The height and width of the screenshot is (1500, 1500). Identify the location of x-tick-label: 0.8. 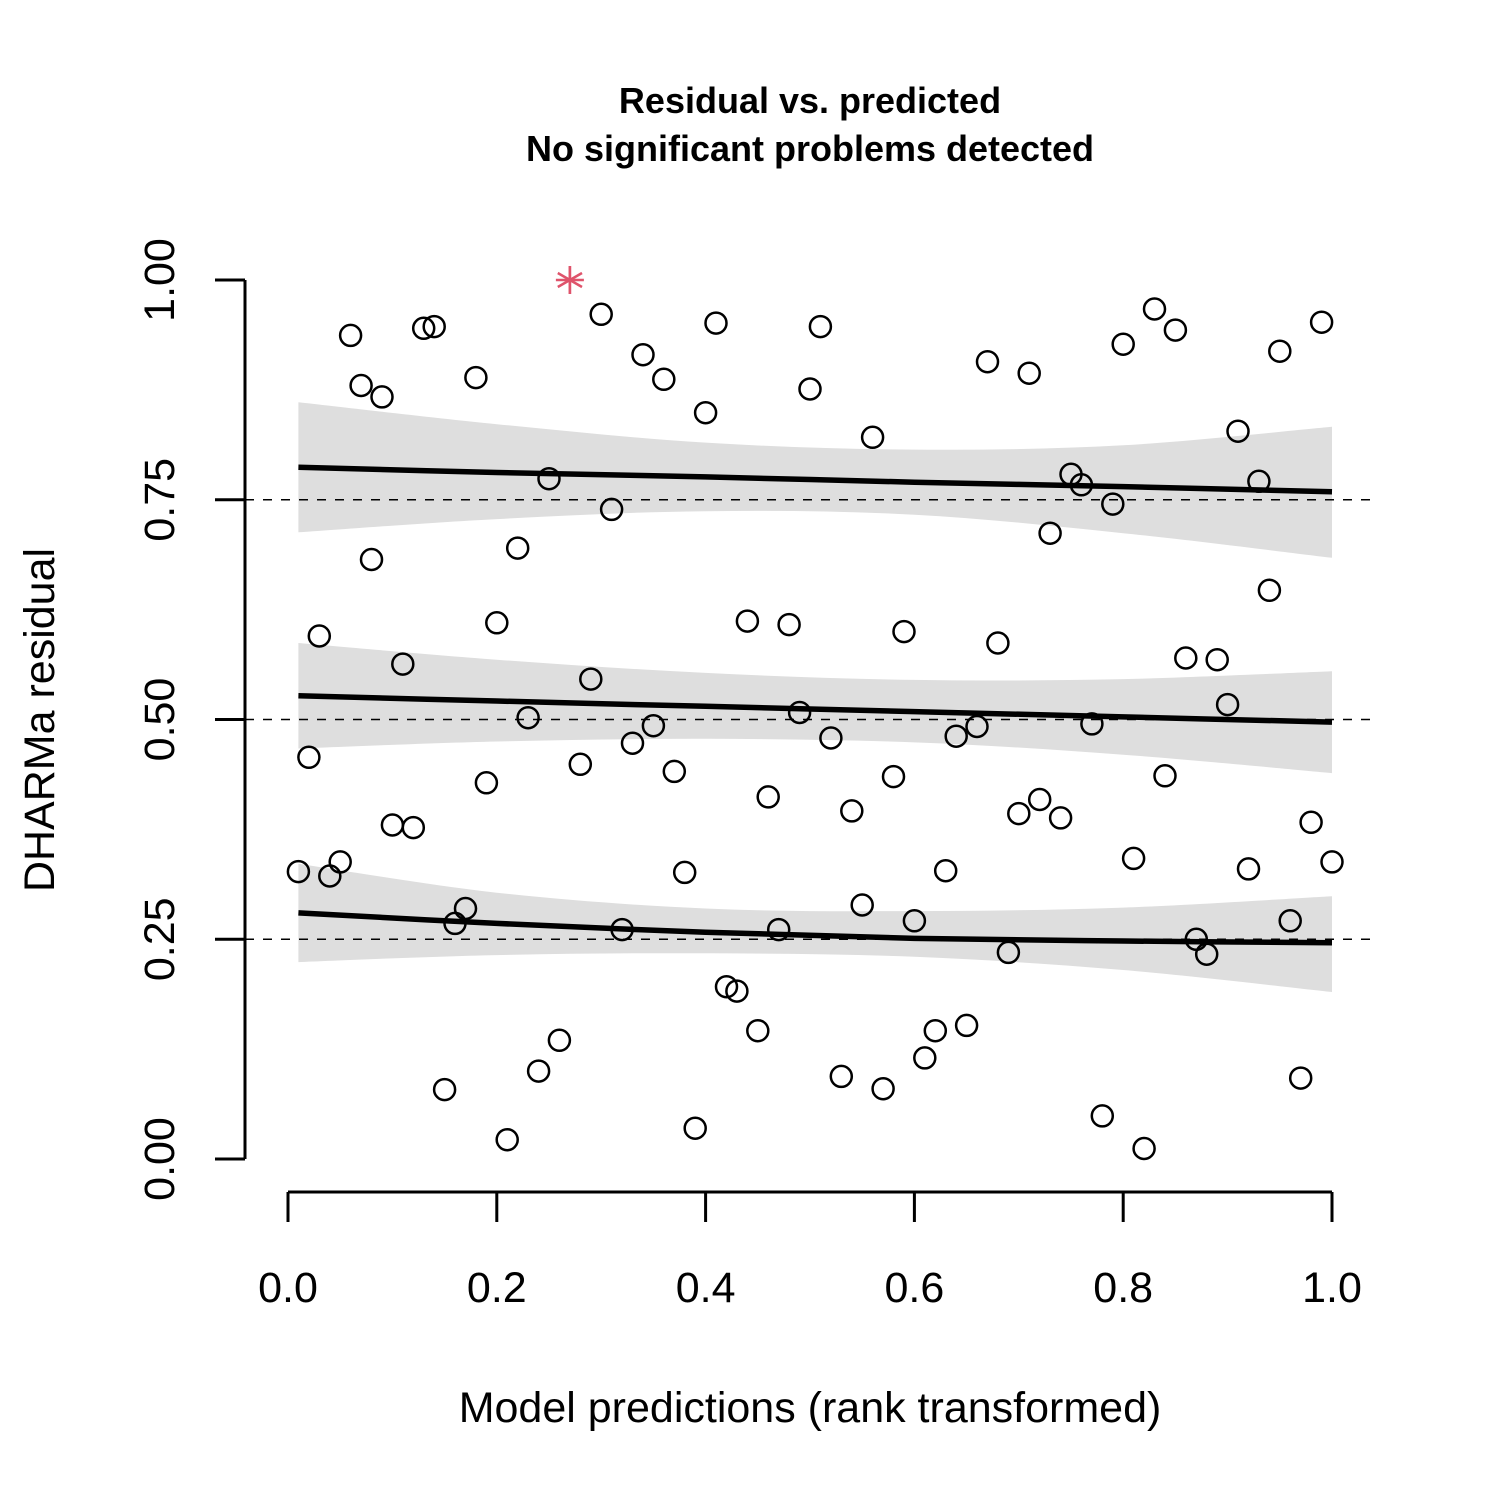
(1123, 1288).